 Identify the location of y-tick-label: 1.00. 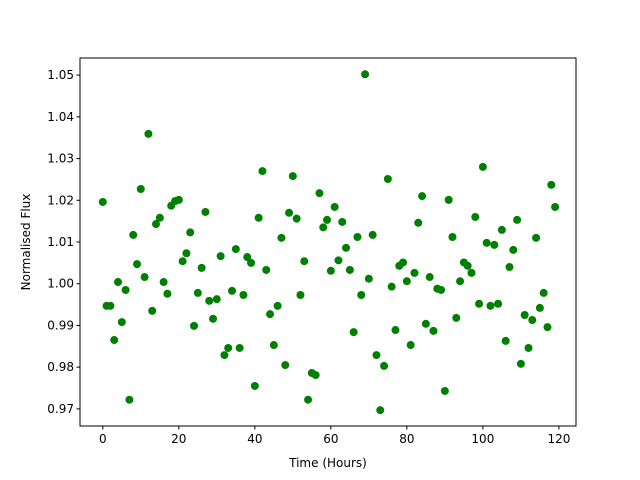
(60, 284).